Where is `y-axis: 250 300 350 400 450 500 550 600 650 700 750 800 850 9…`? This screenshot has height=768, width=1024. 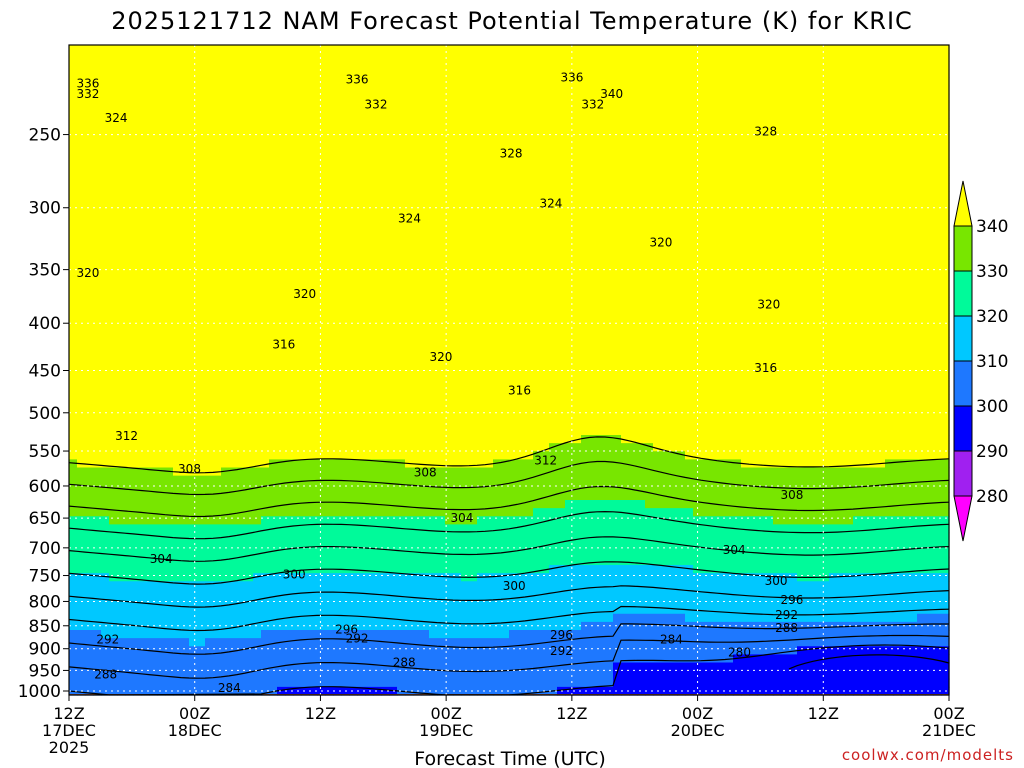
y-axis: 250 300 350 400 450 500 550 600 650 700 750 800 850 9… is located at coordinates (43, 414).